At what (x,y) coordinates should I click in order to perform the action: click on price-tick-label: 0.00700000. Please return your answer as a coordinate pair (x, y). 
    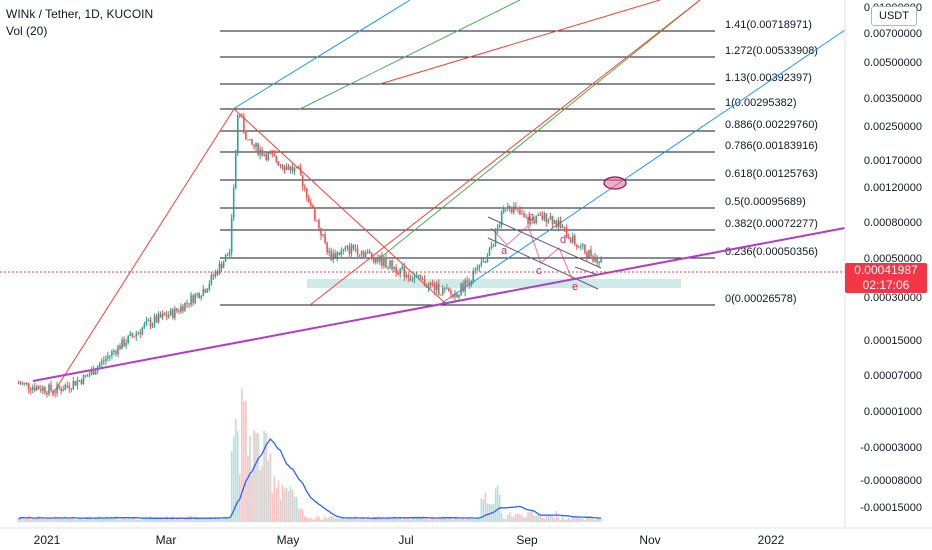
    Looking at the image, I should click on (893, 34).